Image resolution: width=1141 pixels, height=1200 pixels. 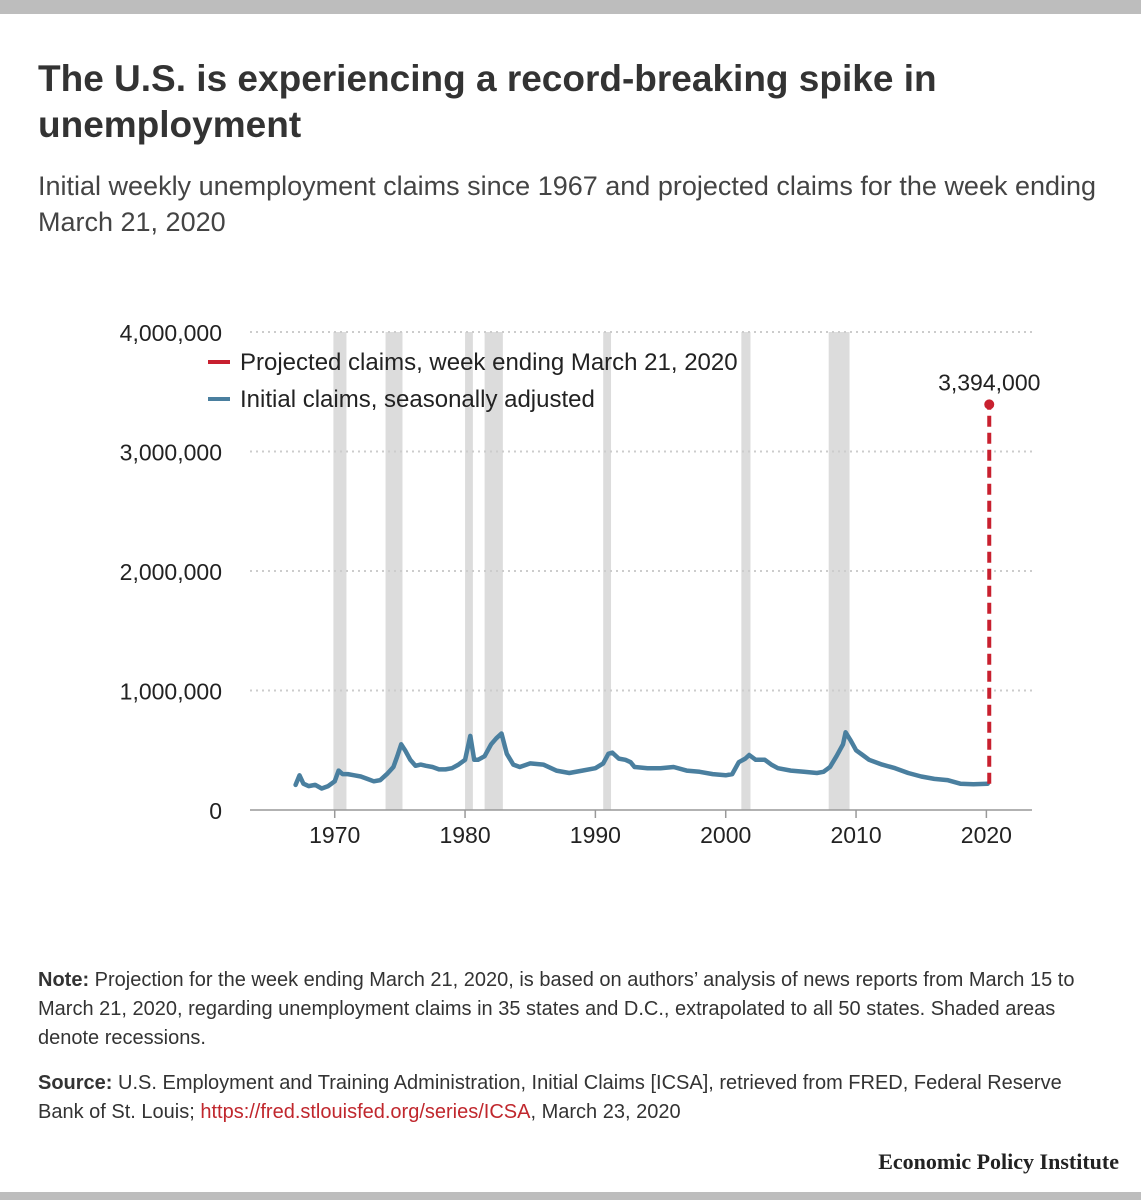 I want to click on source-link: https://fred.stlouisfed.org/series/ICSA, so click(x=365, y=1112).